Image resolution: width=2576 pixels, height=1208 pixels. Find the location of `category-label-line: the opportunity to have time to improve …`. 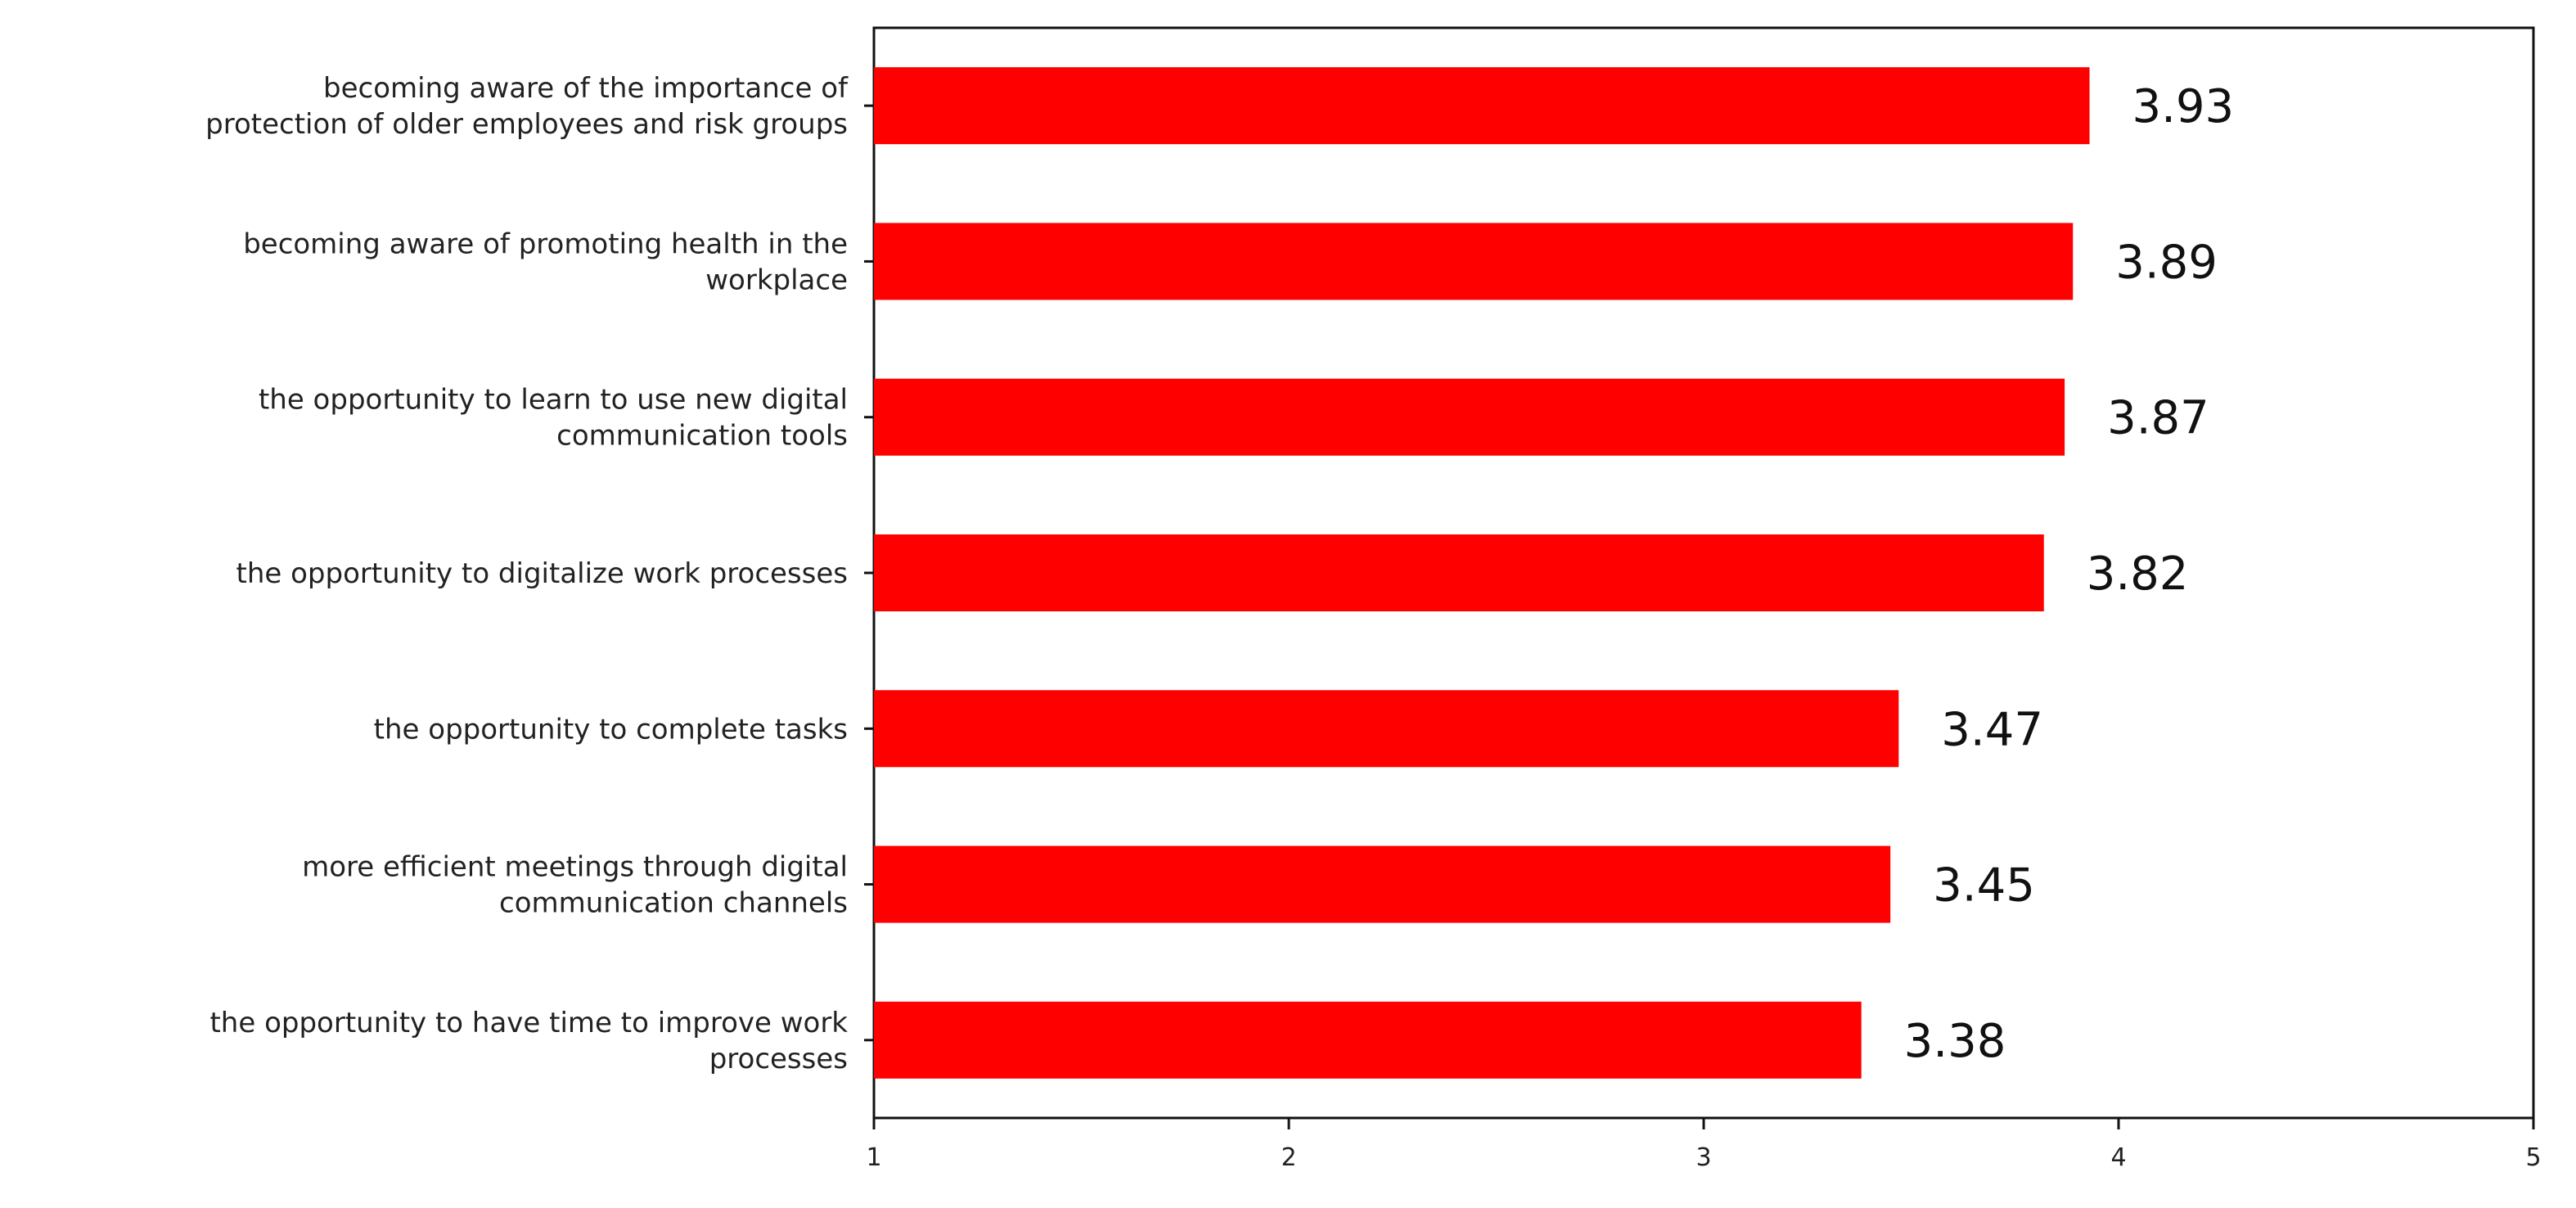

category-label-line: the opportunity to have time to improve … is located at coordinates (528, 1023).